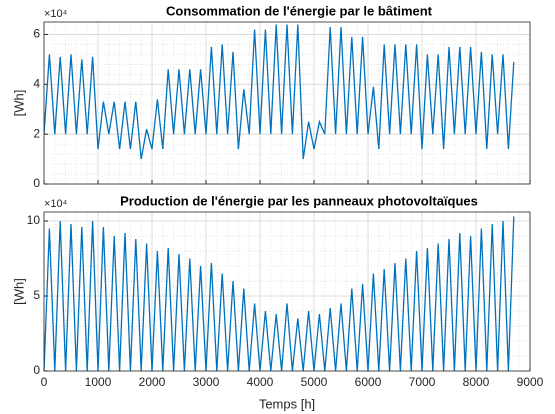  What do you see at coordinates (422, 382) in the screenshot?
I see `x-tick-label: 7000` at bounding box center [422, 382].